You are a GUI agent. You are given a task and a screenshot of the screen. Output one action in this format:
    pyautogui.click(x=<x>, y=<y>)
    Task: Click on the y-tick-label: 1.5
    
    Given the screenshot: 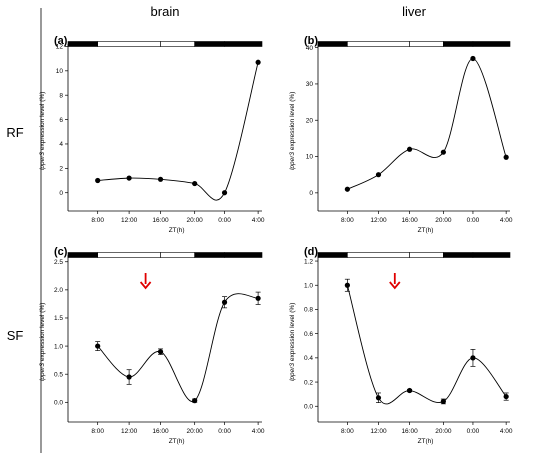 What is the action you would take?
    pyautogui.click(x=58, y=318)
    